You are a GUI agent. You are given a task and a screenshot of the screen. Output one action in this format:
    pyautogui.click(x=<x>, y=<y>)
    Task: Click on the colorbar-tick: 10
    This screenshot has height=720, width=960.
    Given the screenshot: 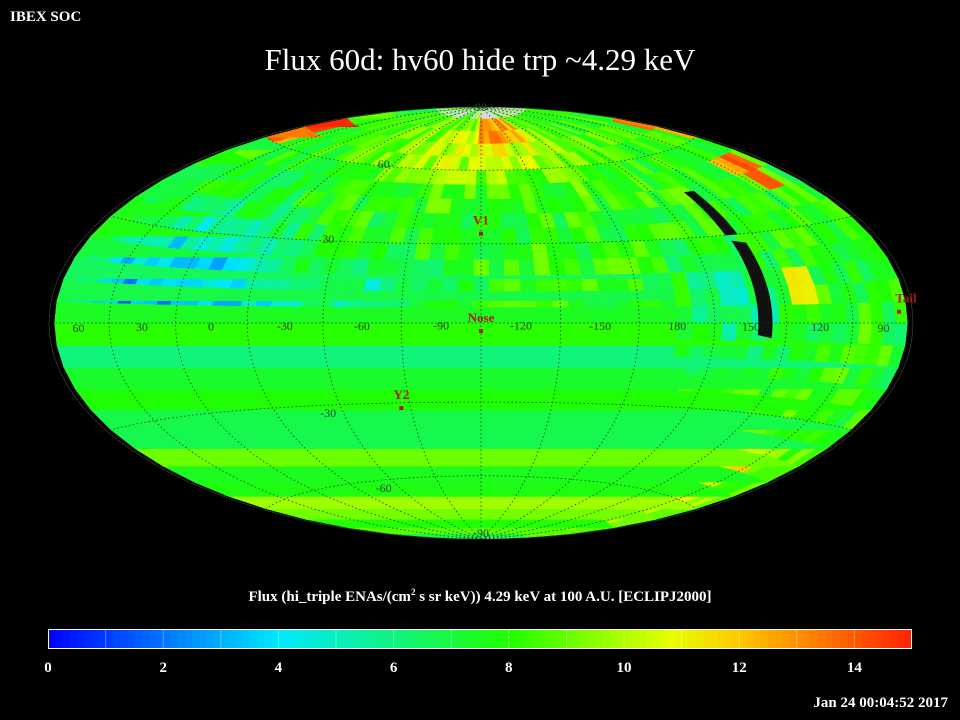 What is the action you would take?
    pyautogui.click(x=624, y=668)
    